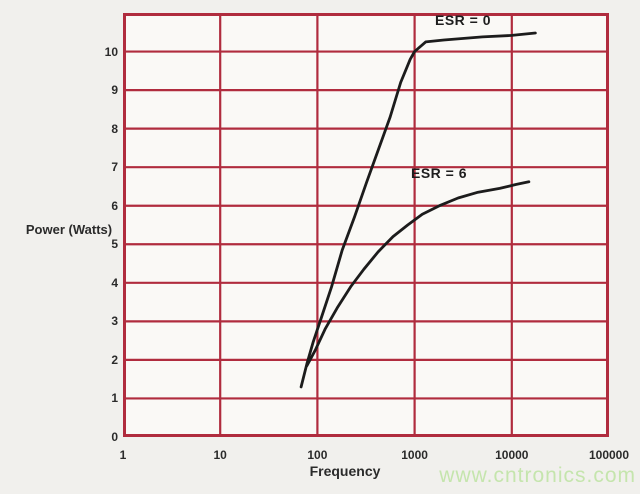 The width and height of the screenshot is (640, 494). What do you see at coordinates (537, 475) in the screenshot?
I see `watermark: www.cntronics.com` at bounding box center [537, 475].